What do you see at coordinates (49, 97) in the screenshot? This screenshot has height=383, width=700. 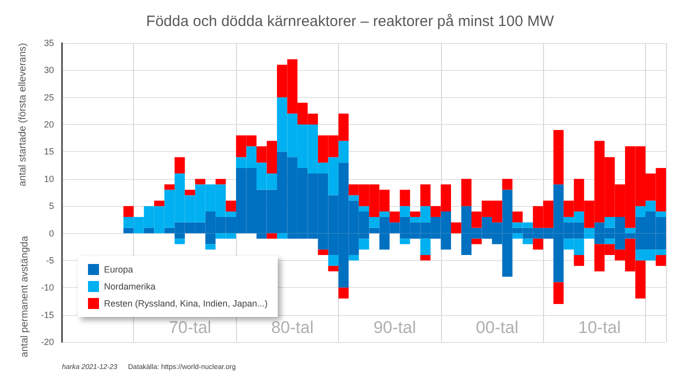 I see `y-tick-label: 25` at bounding box center [49, 97].